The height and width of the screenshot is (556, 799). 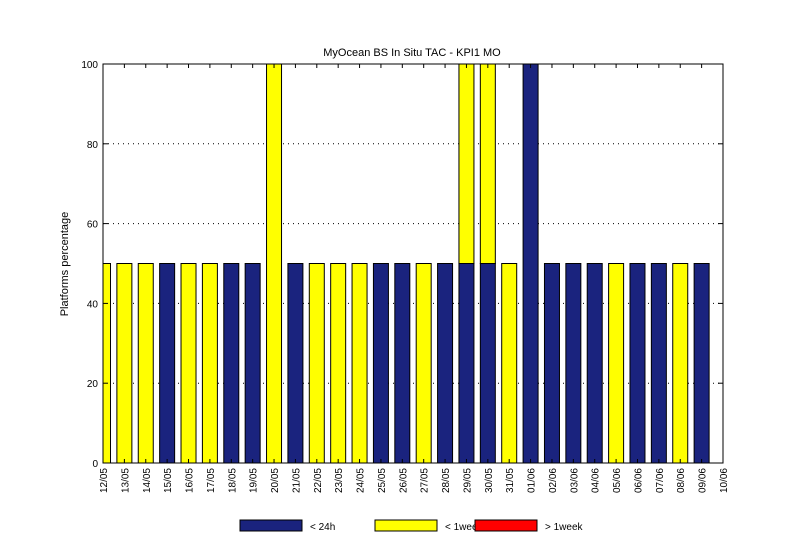 I want to click on x-tick-label: 16/05, so click(x=190, y=480).